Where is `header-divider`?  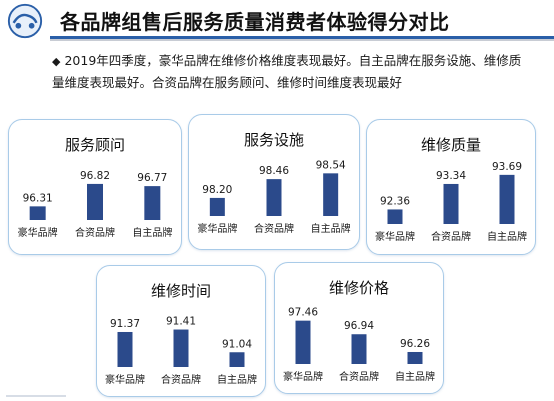 header-divider is located at coordinates (302, 37).